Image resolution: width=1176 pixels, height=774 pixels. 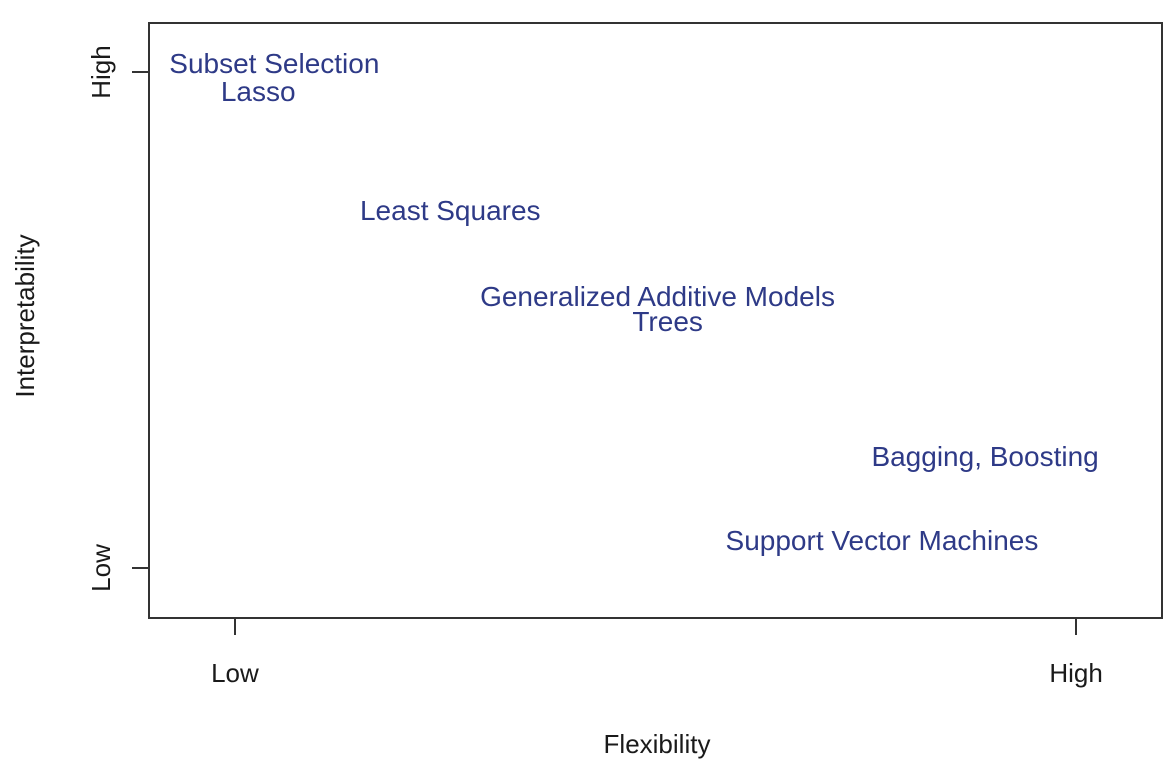 What do you see at coordinates (667, 322) in the screenshot?
I see `method-label: Trees` at bounding box center [667, 322].